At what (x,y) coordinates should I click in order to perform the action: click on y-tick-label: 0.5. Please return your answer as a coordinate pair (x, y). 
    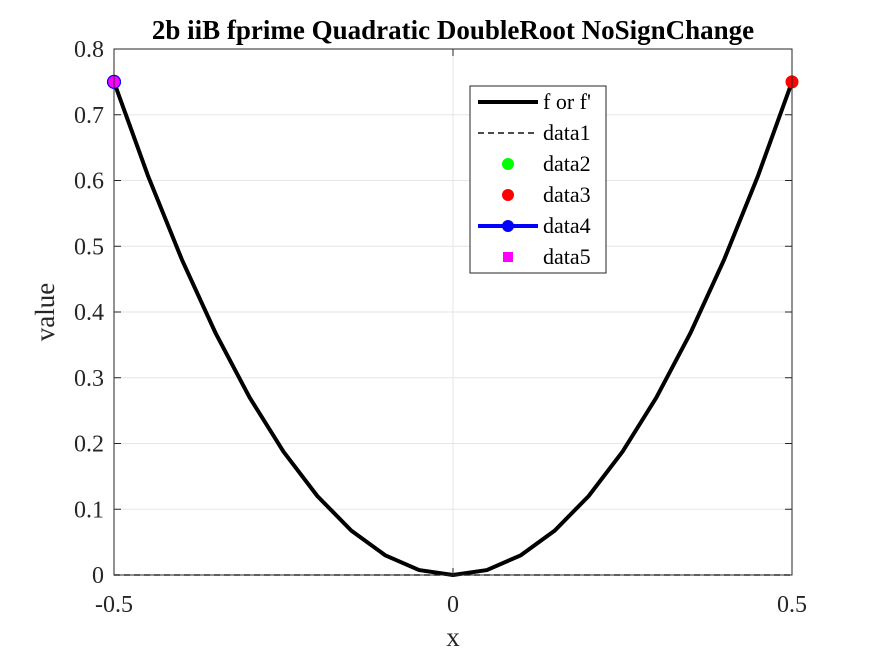
    Looking at the image, I should click on (89, 247).